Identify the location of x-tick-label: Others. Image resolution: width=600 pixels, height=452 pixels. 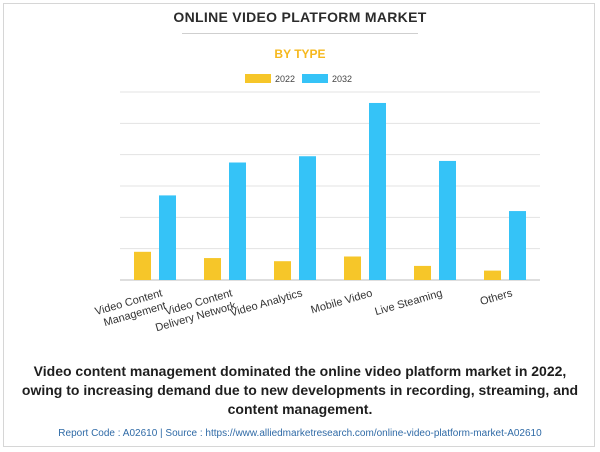
(497, 297).